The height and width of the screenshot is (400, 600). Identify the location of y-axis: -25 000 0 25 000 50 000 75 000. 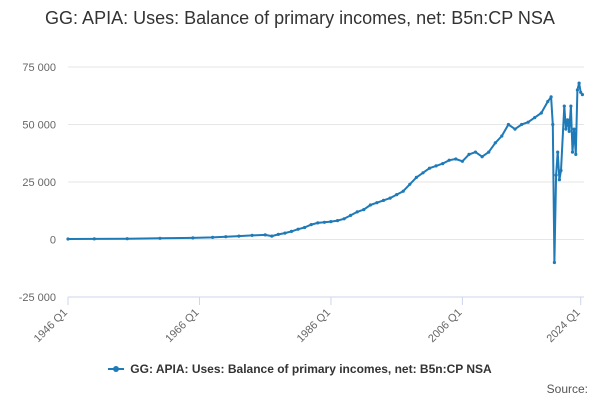
(37, 183).